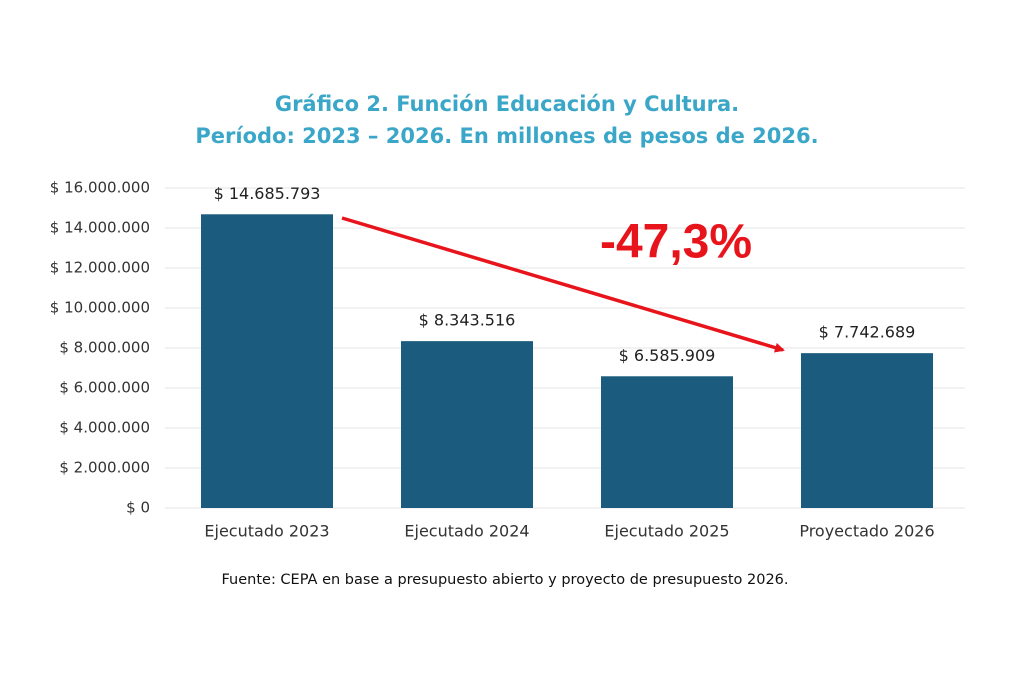  What do you see at coordinates (267, 193) in the screenshot?
I see `value-label: $ 14.685.793` at bounding box center [267, 193].